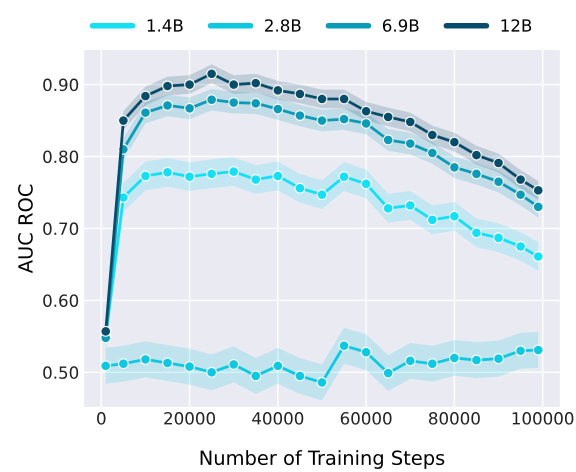  I want to click on y-tick-label: 0.70, so click(60, 229).